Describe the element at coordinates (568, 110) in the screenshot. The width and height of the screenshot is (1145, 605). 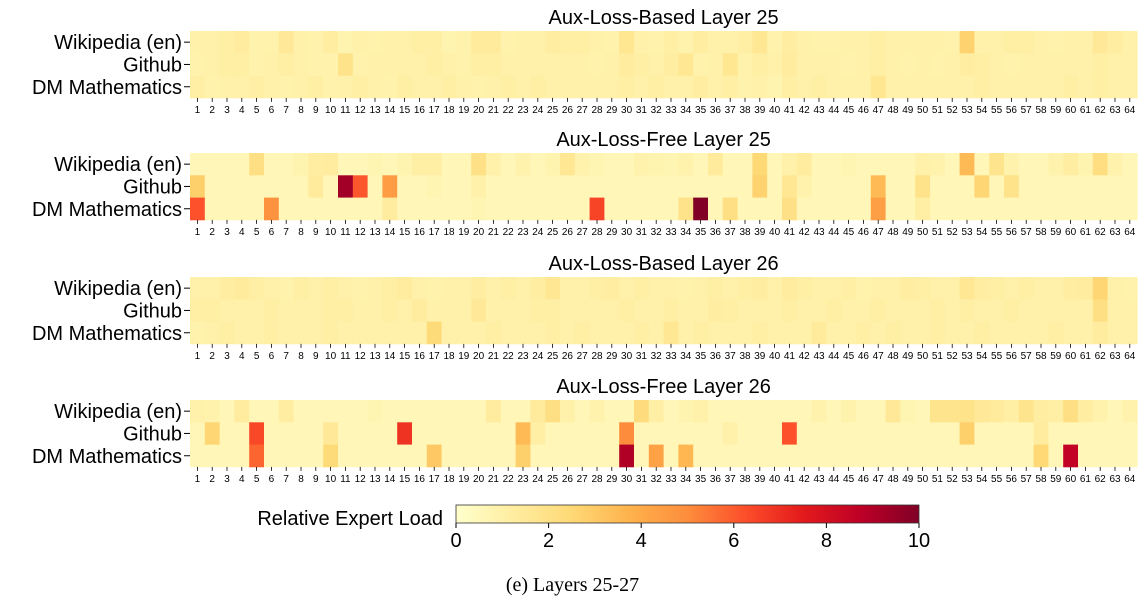
I see `x-tick-label: 26` at that location.